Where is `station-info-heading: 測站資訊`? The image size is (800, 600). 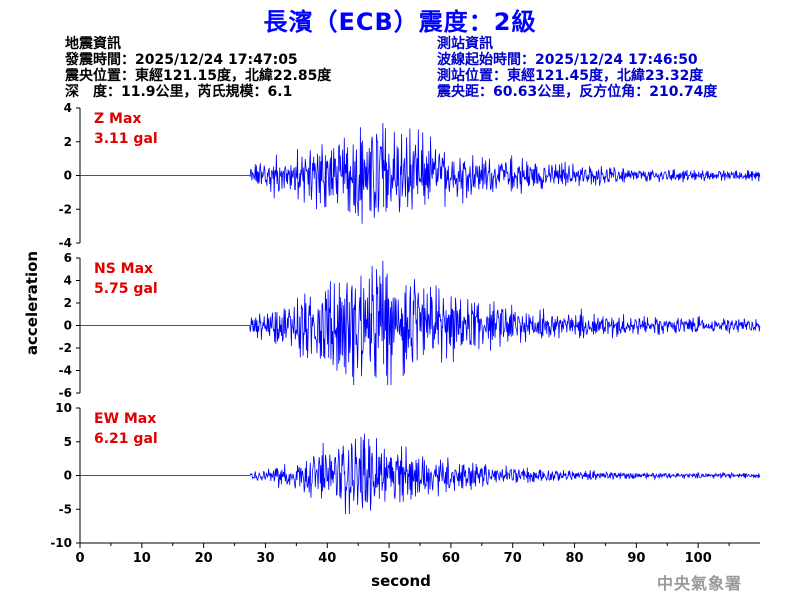 station-info-heading: 測站資訊 is located at coordinates (465, 44).